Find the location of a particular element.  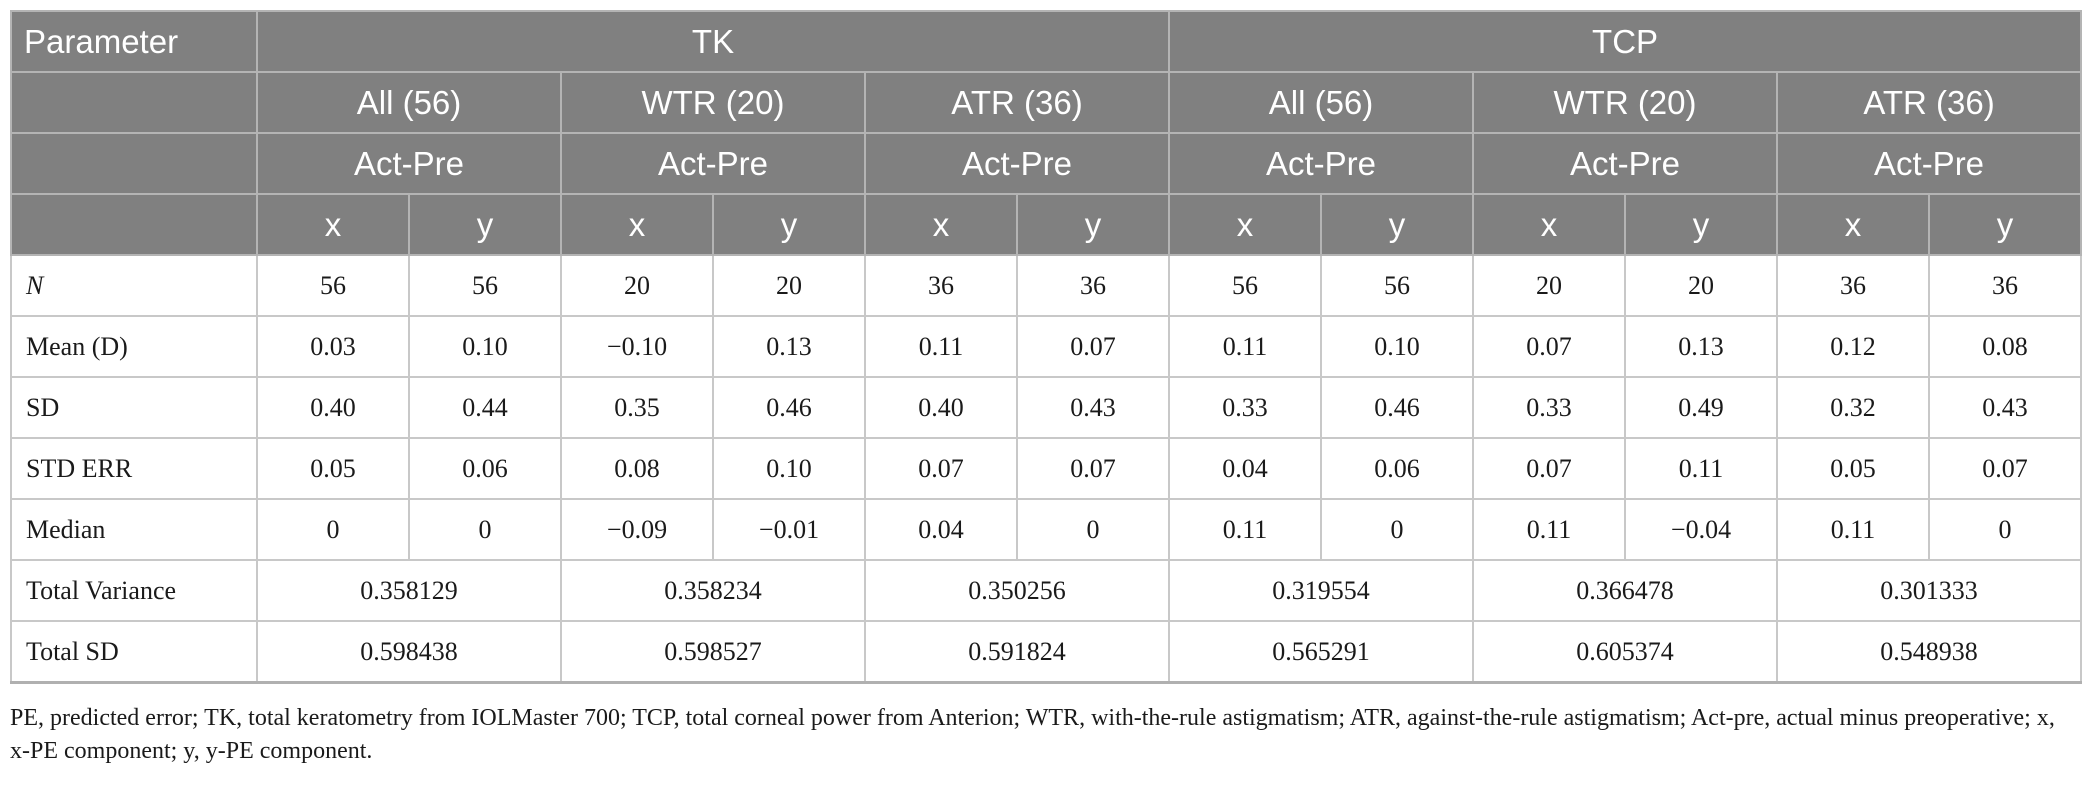

table-cell: −0.09 is located at coordinates (637, 529).